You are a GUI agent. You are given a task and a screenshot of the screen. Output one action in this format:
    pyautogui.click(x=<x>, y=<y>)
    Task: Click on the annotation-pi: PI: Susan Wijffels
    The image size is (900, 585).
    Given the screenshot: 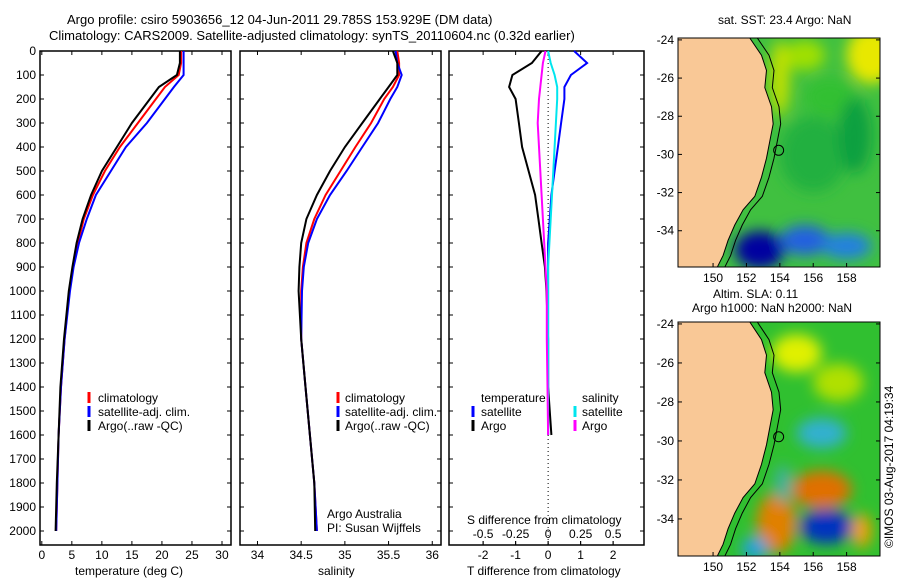 What is the action you would take?
    pyautogui.click(x=374, y=528)
    